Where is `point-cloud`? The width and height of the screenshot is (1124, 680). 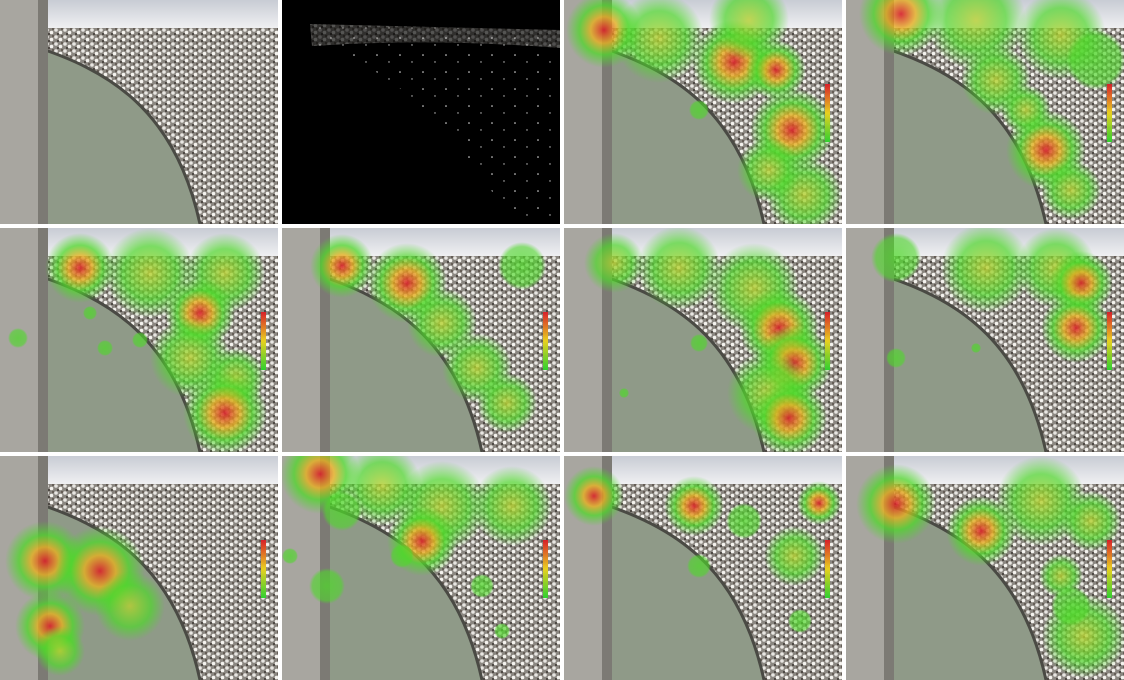 point-cloud is located at coordinates (435, 124).